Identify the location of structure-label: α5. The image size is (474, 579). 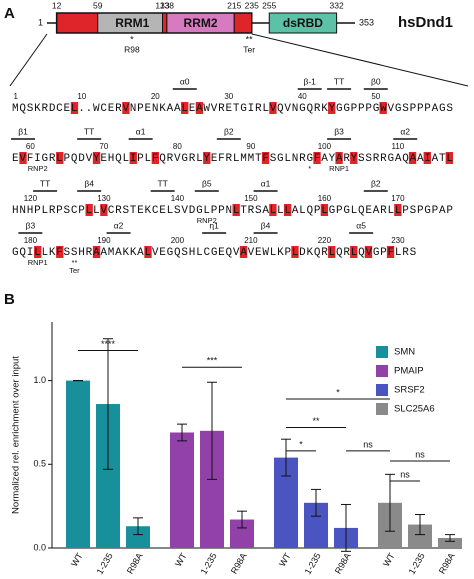
(361, 225).